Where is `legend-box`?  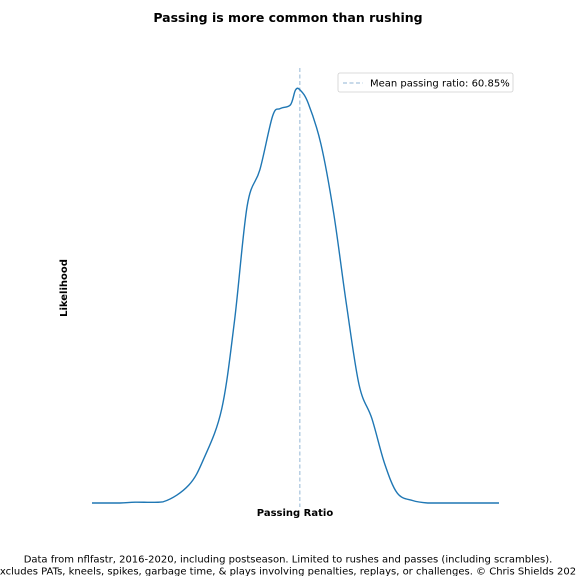
legend-box is located at coordinates (425, 82).